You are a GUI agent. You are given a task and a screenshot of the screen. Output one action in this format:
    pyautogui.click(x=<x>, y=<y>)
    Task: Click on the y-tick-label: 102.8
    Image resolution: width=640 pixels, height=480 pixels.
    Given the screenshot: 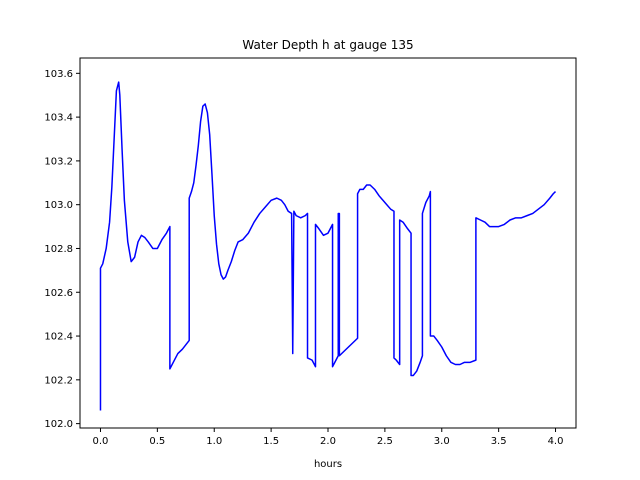 What is the action you would take?
    pyautogui.click(x=58, y=249)
    